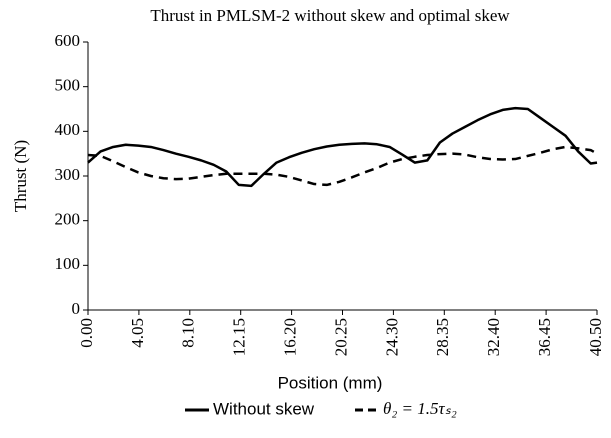 Image resolution: width=611 pixels, height=438 pixels. What do you see at coordinates (188, 333) in the screenshot?
I see `x-tick-label: 8.10` at bounding box center [188, 333].